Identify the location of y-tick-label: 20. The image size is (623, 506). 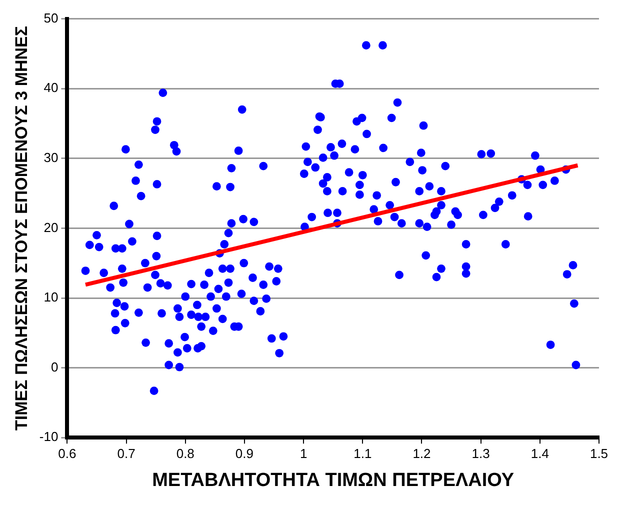
(51, 227).